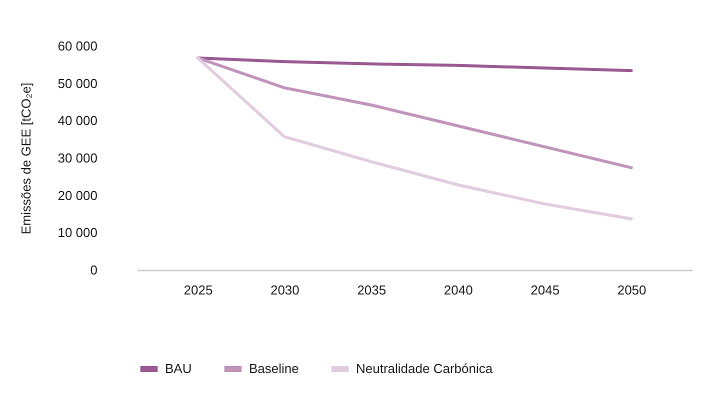 Image resolution: width=716 pixels, height=414 pixels. What do you see at coordinates (425, 368) in the screenshot?
I see `legend-label: Neutralidade Carbónica` at bounding box center [425, 368].